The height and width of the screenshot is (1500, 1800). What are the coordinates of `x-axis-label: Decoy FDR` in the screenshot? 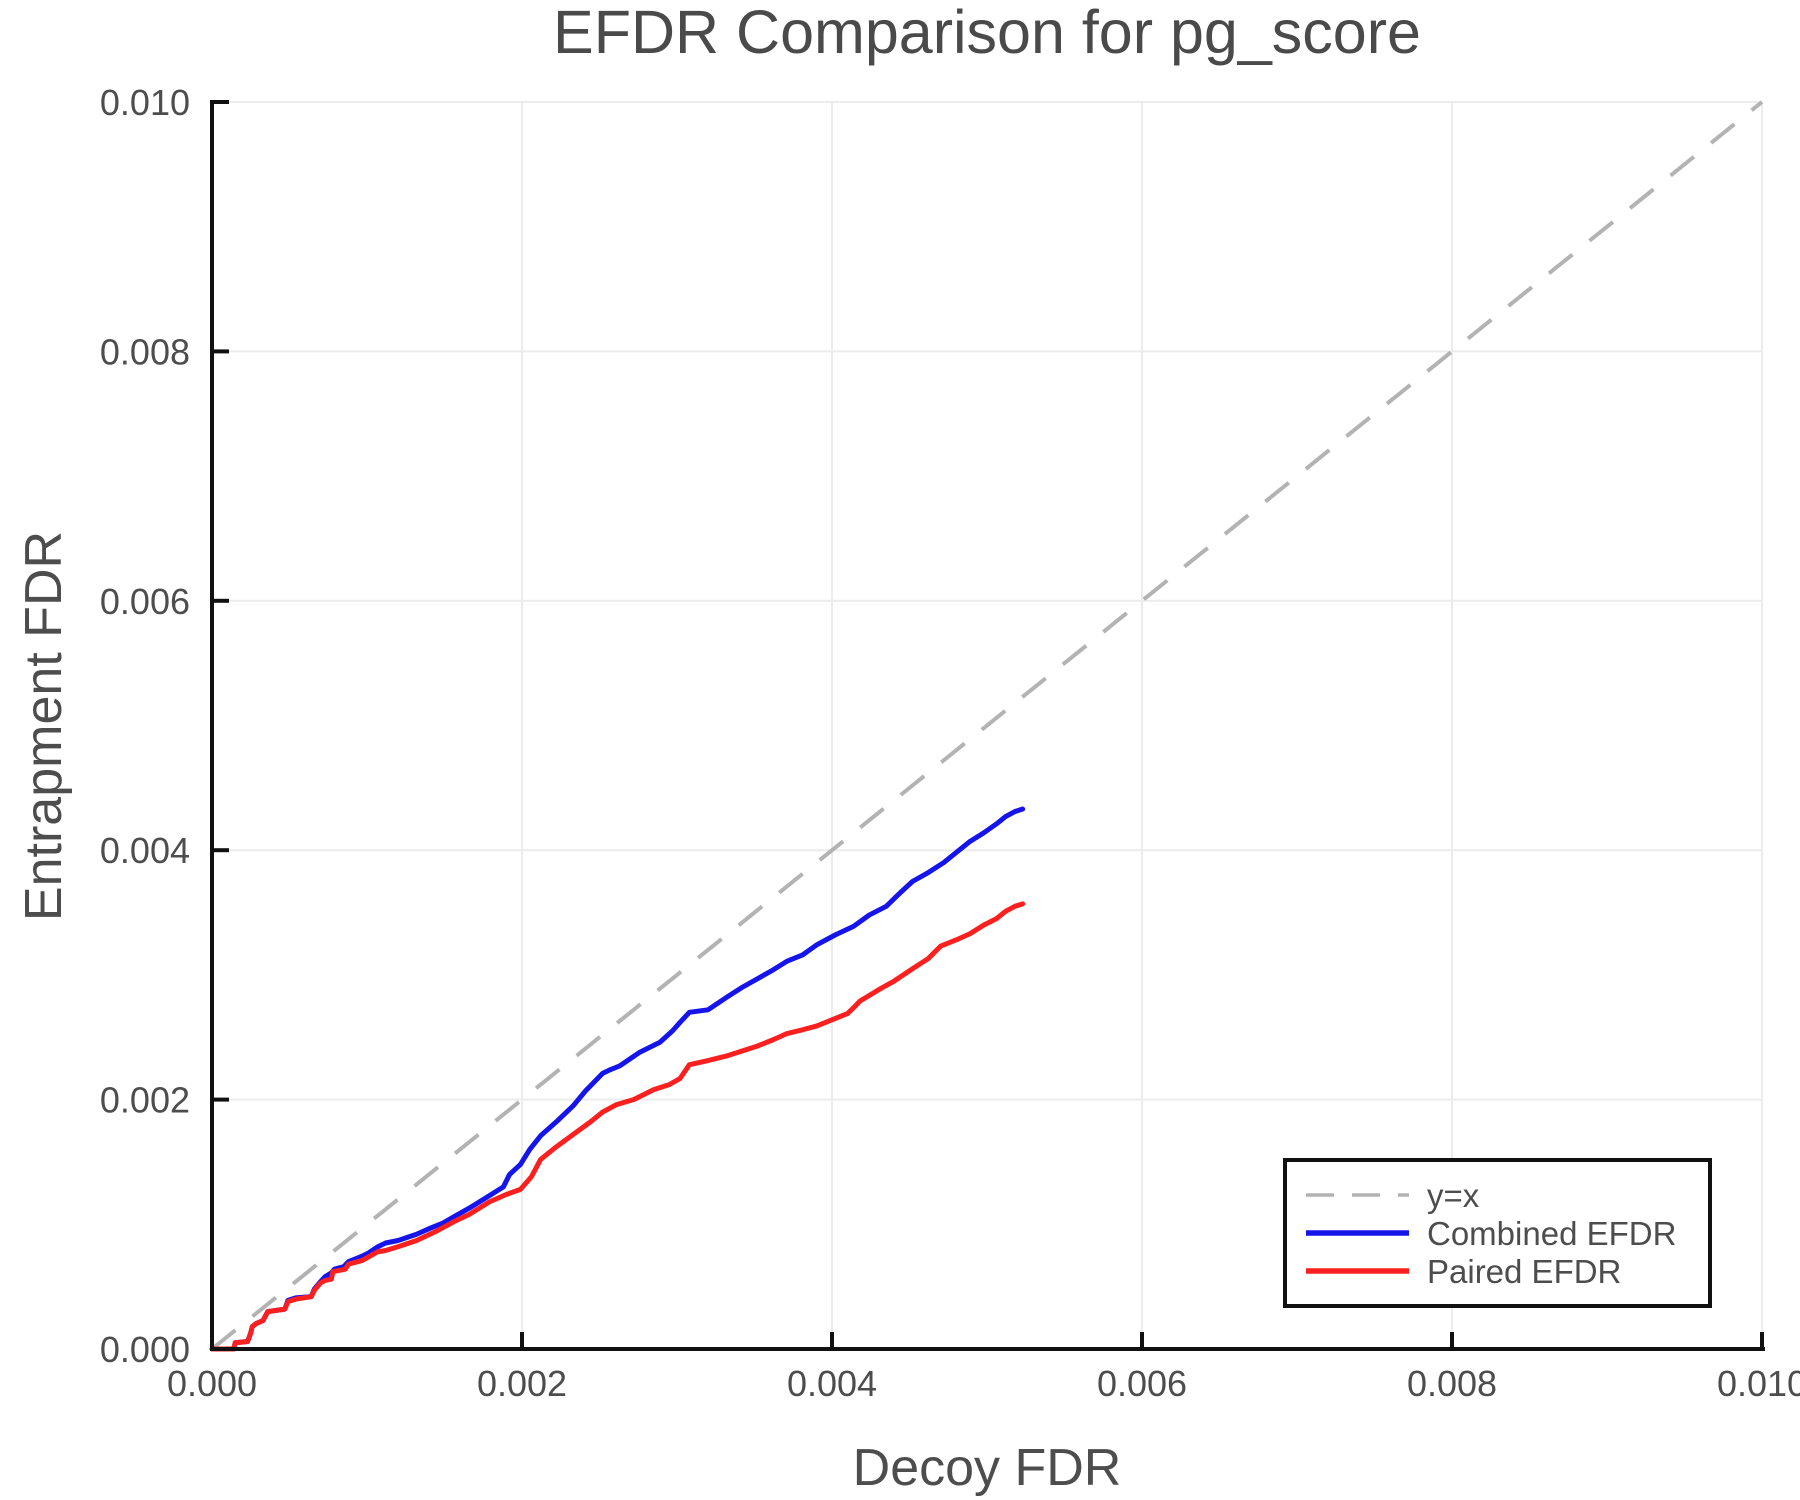 It's located at (987, 1468).